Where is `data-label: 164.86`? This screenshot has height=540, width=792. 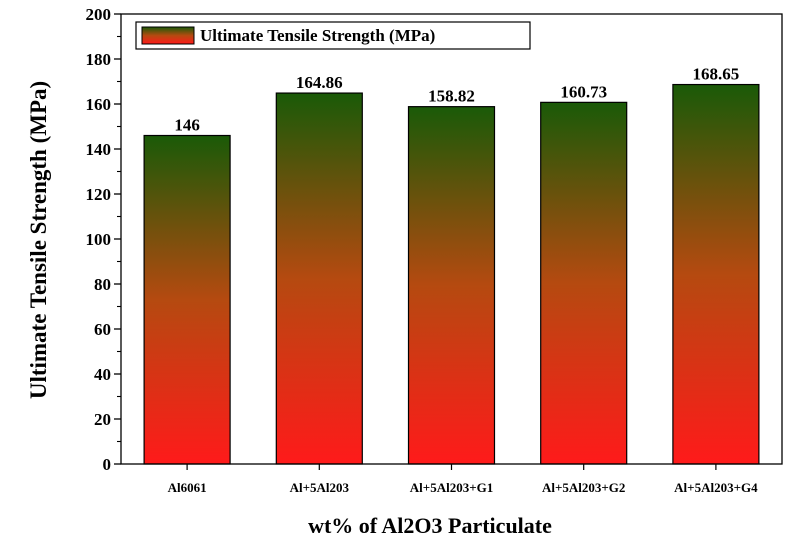 data-label: 164.86 is located at coordinates (319, 82).